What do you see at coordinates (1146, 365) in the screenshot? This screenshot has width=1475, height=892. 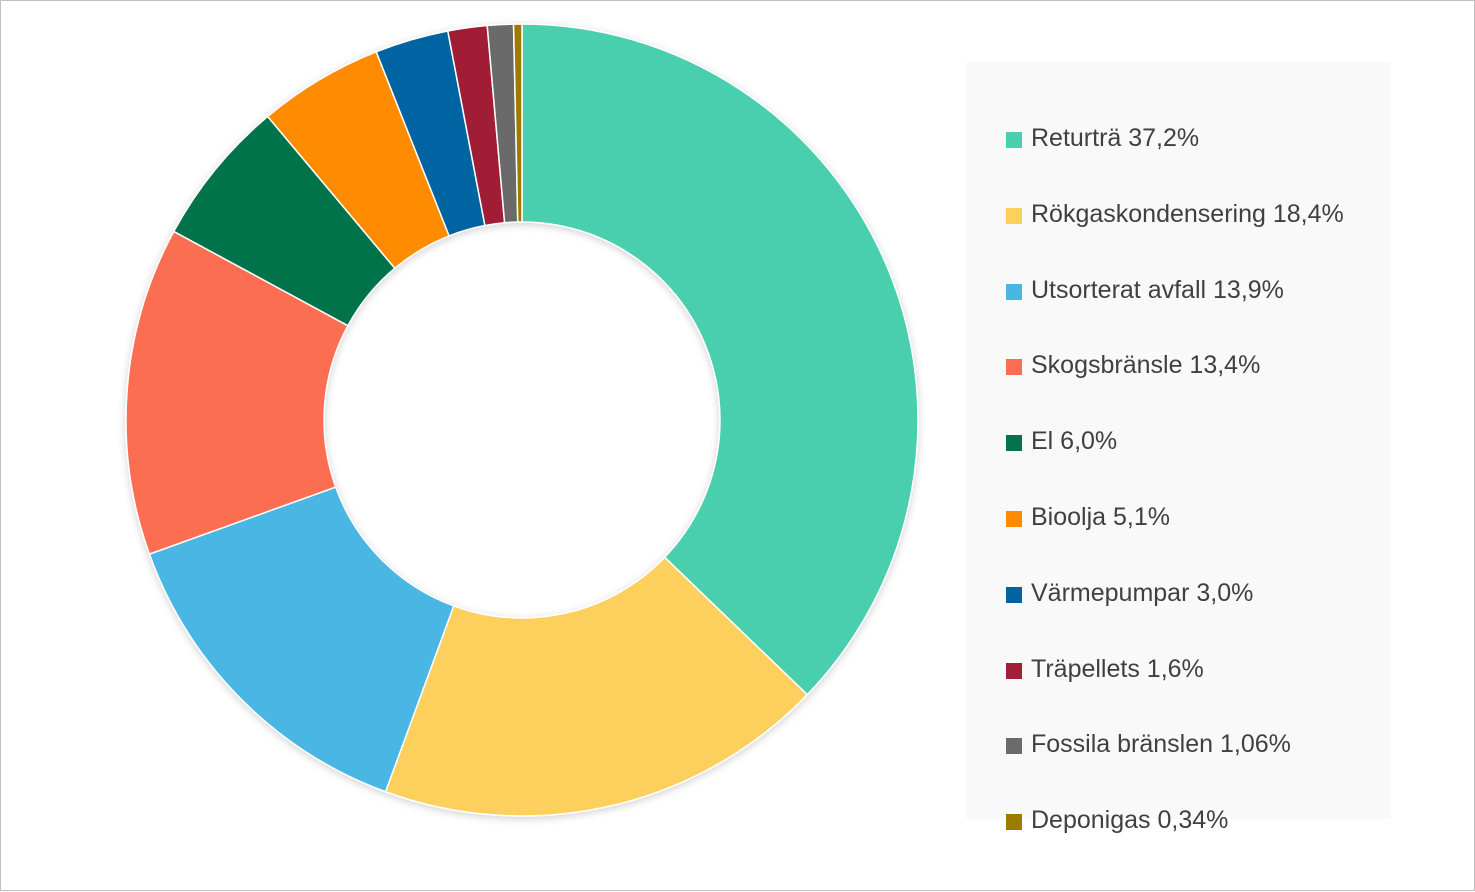 I see `legend-label: Skogsbränsle 13,4%` at bounding box center [1146, 365].